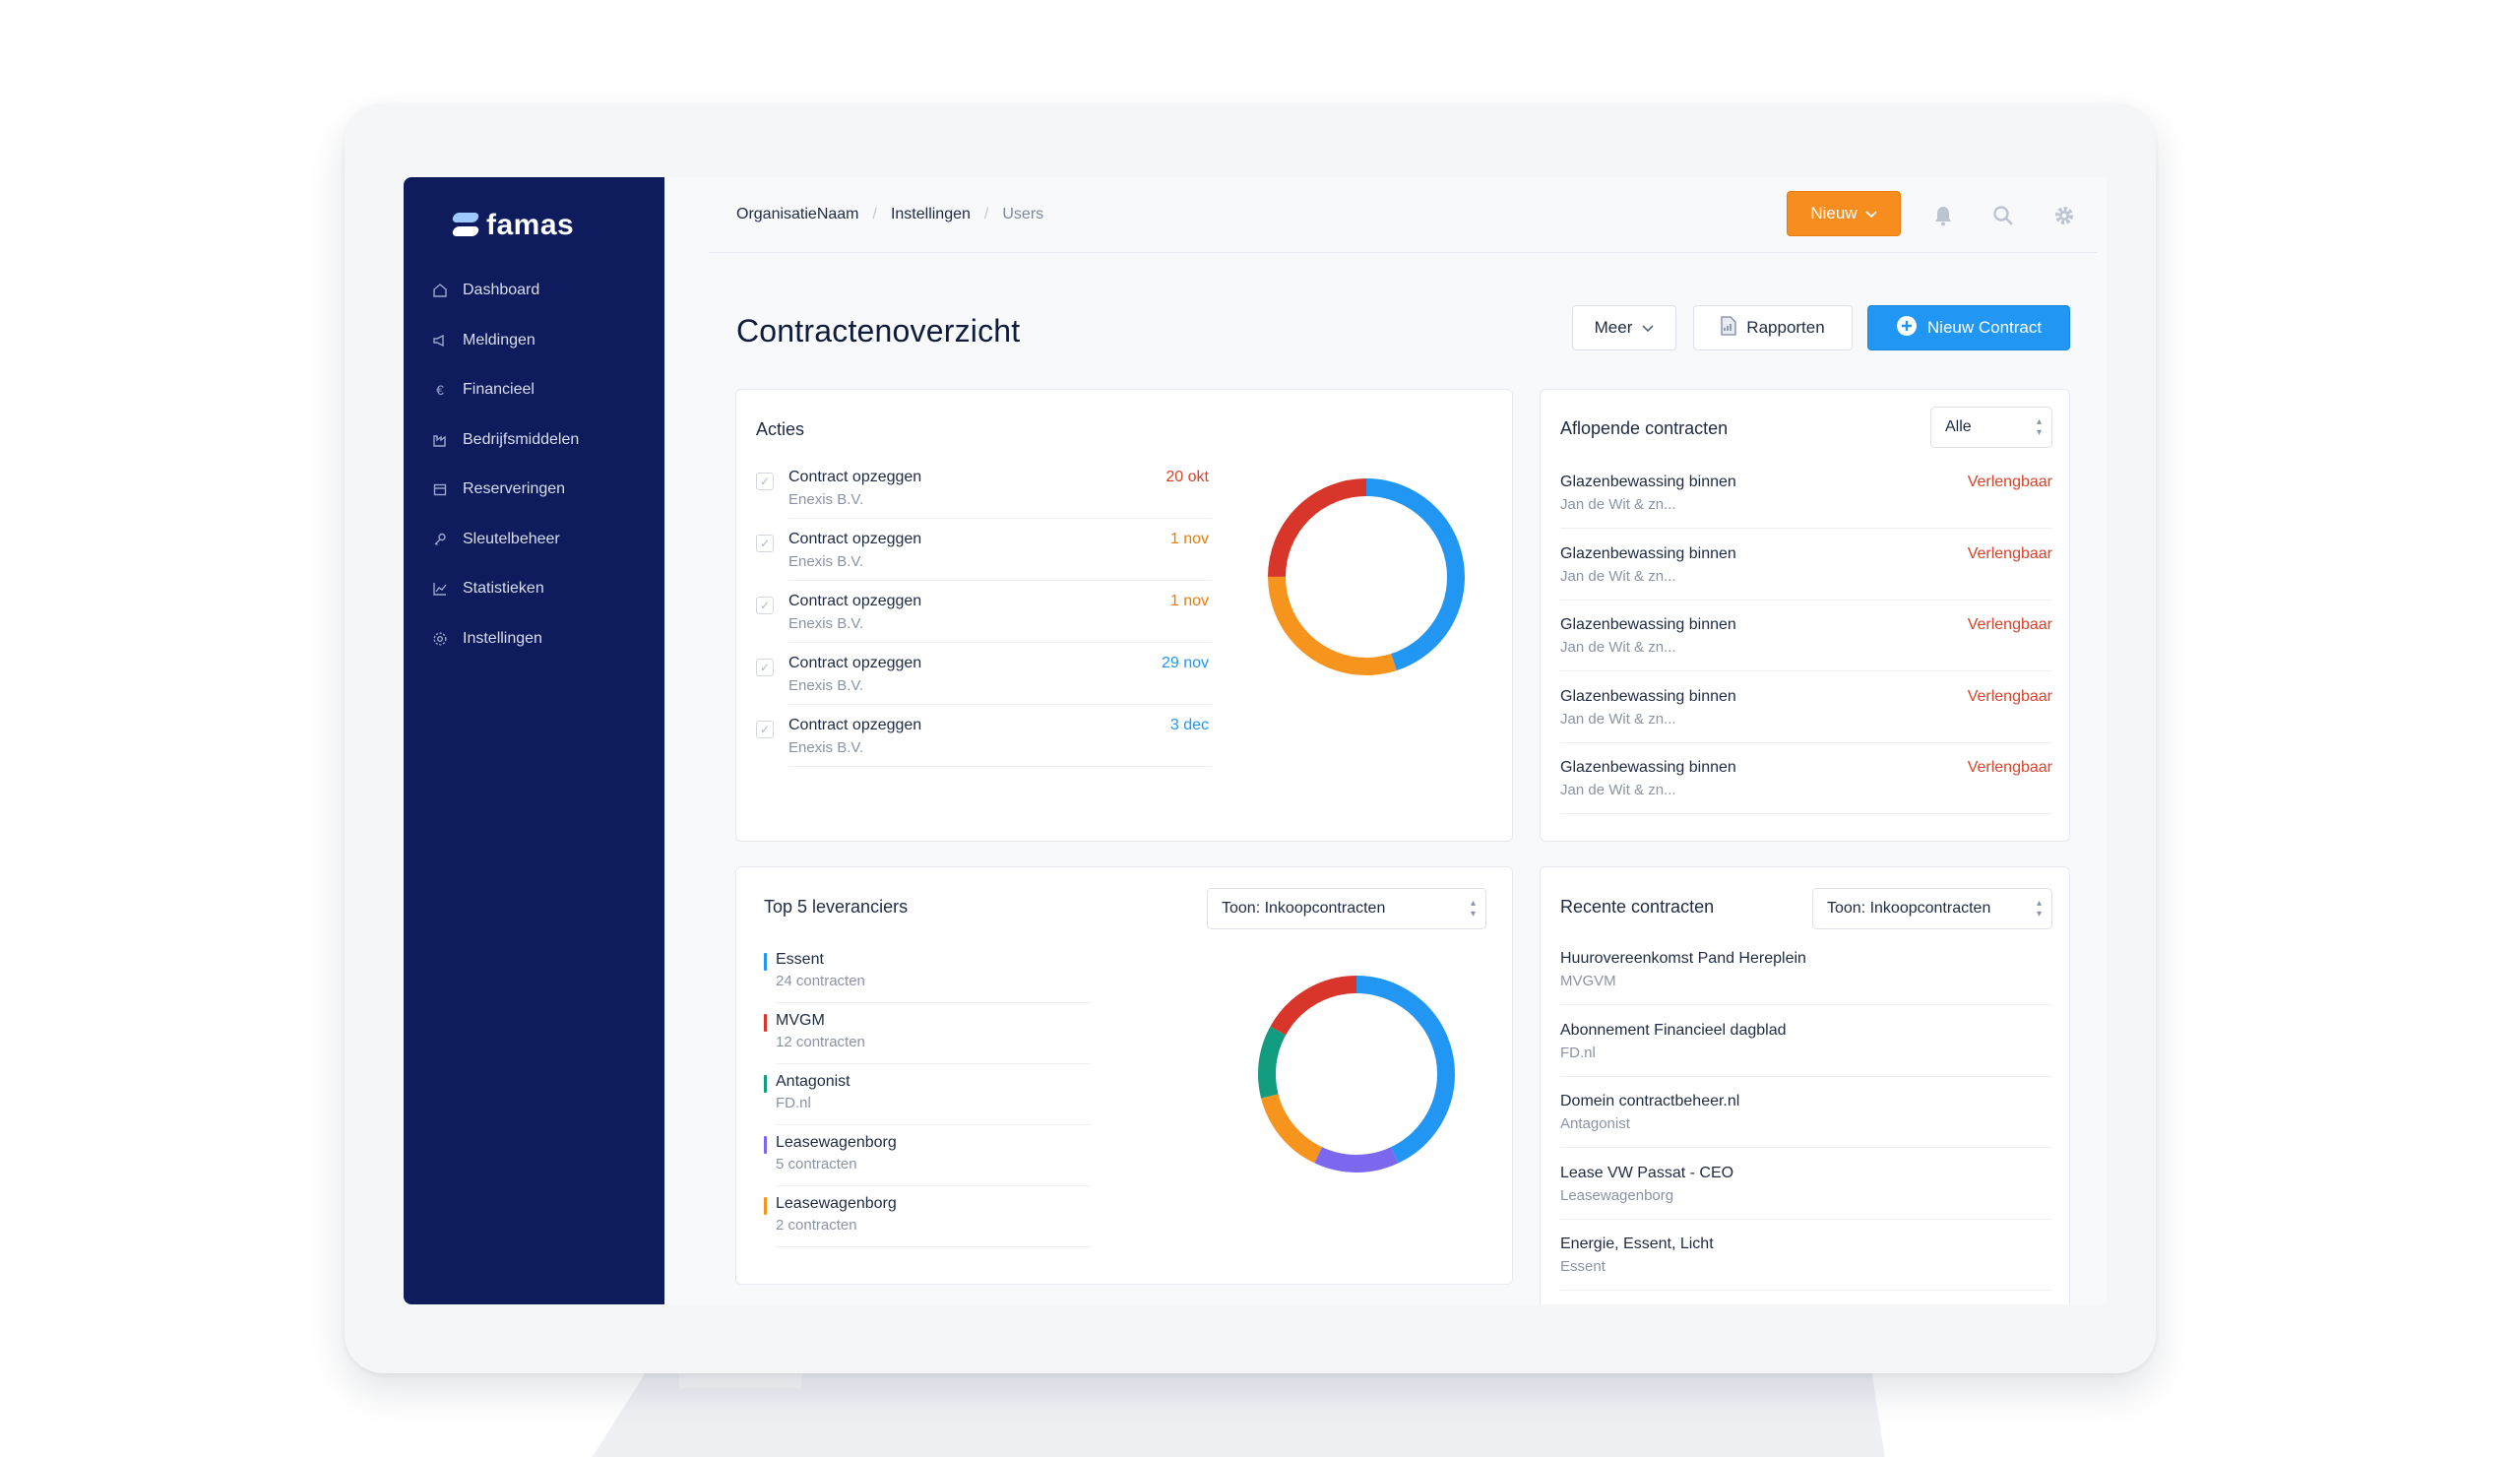 This screenshot has height=1457, width=2520. What do you see at coordinates (1943, 215) in the screenshot?
I see `bell-icon` at bounding box center [1943, 215].